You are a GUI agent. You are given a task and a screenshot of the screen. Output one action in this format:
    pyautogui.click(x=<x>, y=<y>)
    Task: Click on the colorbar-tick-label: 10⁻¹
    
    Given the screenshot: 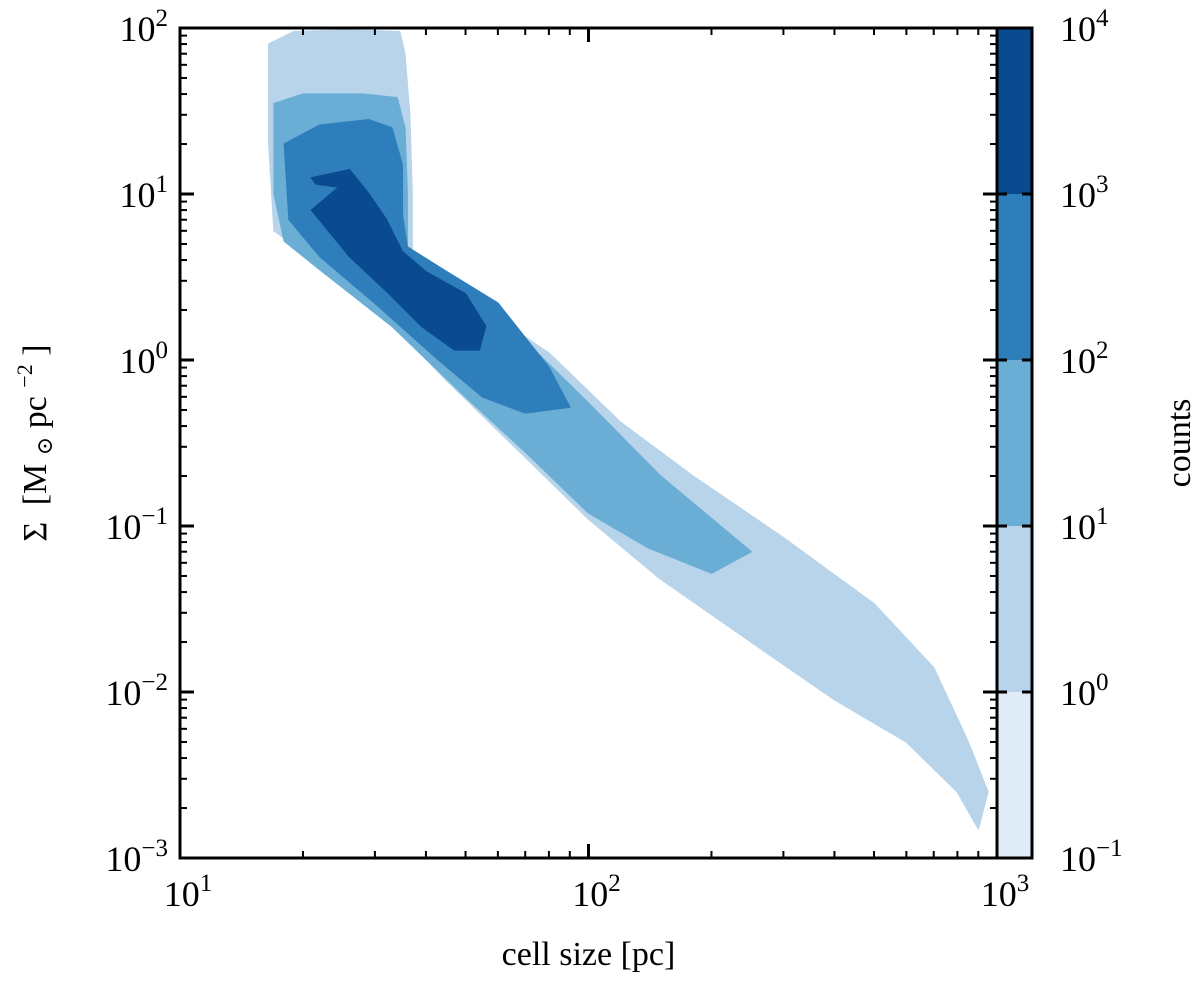 What is the action you would take?
    pyautogui.click(x=1091, y=857)
    